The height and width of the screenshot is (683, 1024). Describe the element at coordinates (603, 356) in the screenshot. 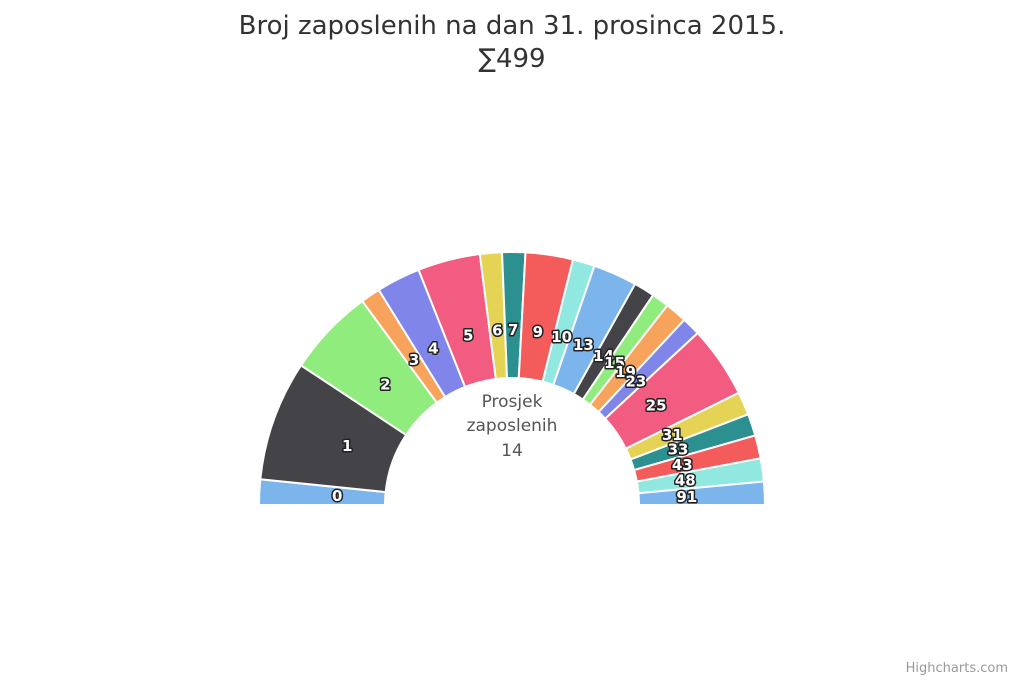

I see `slice-label-14: 14` at that location.